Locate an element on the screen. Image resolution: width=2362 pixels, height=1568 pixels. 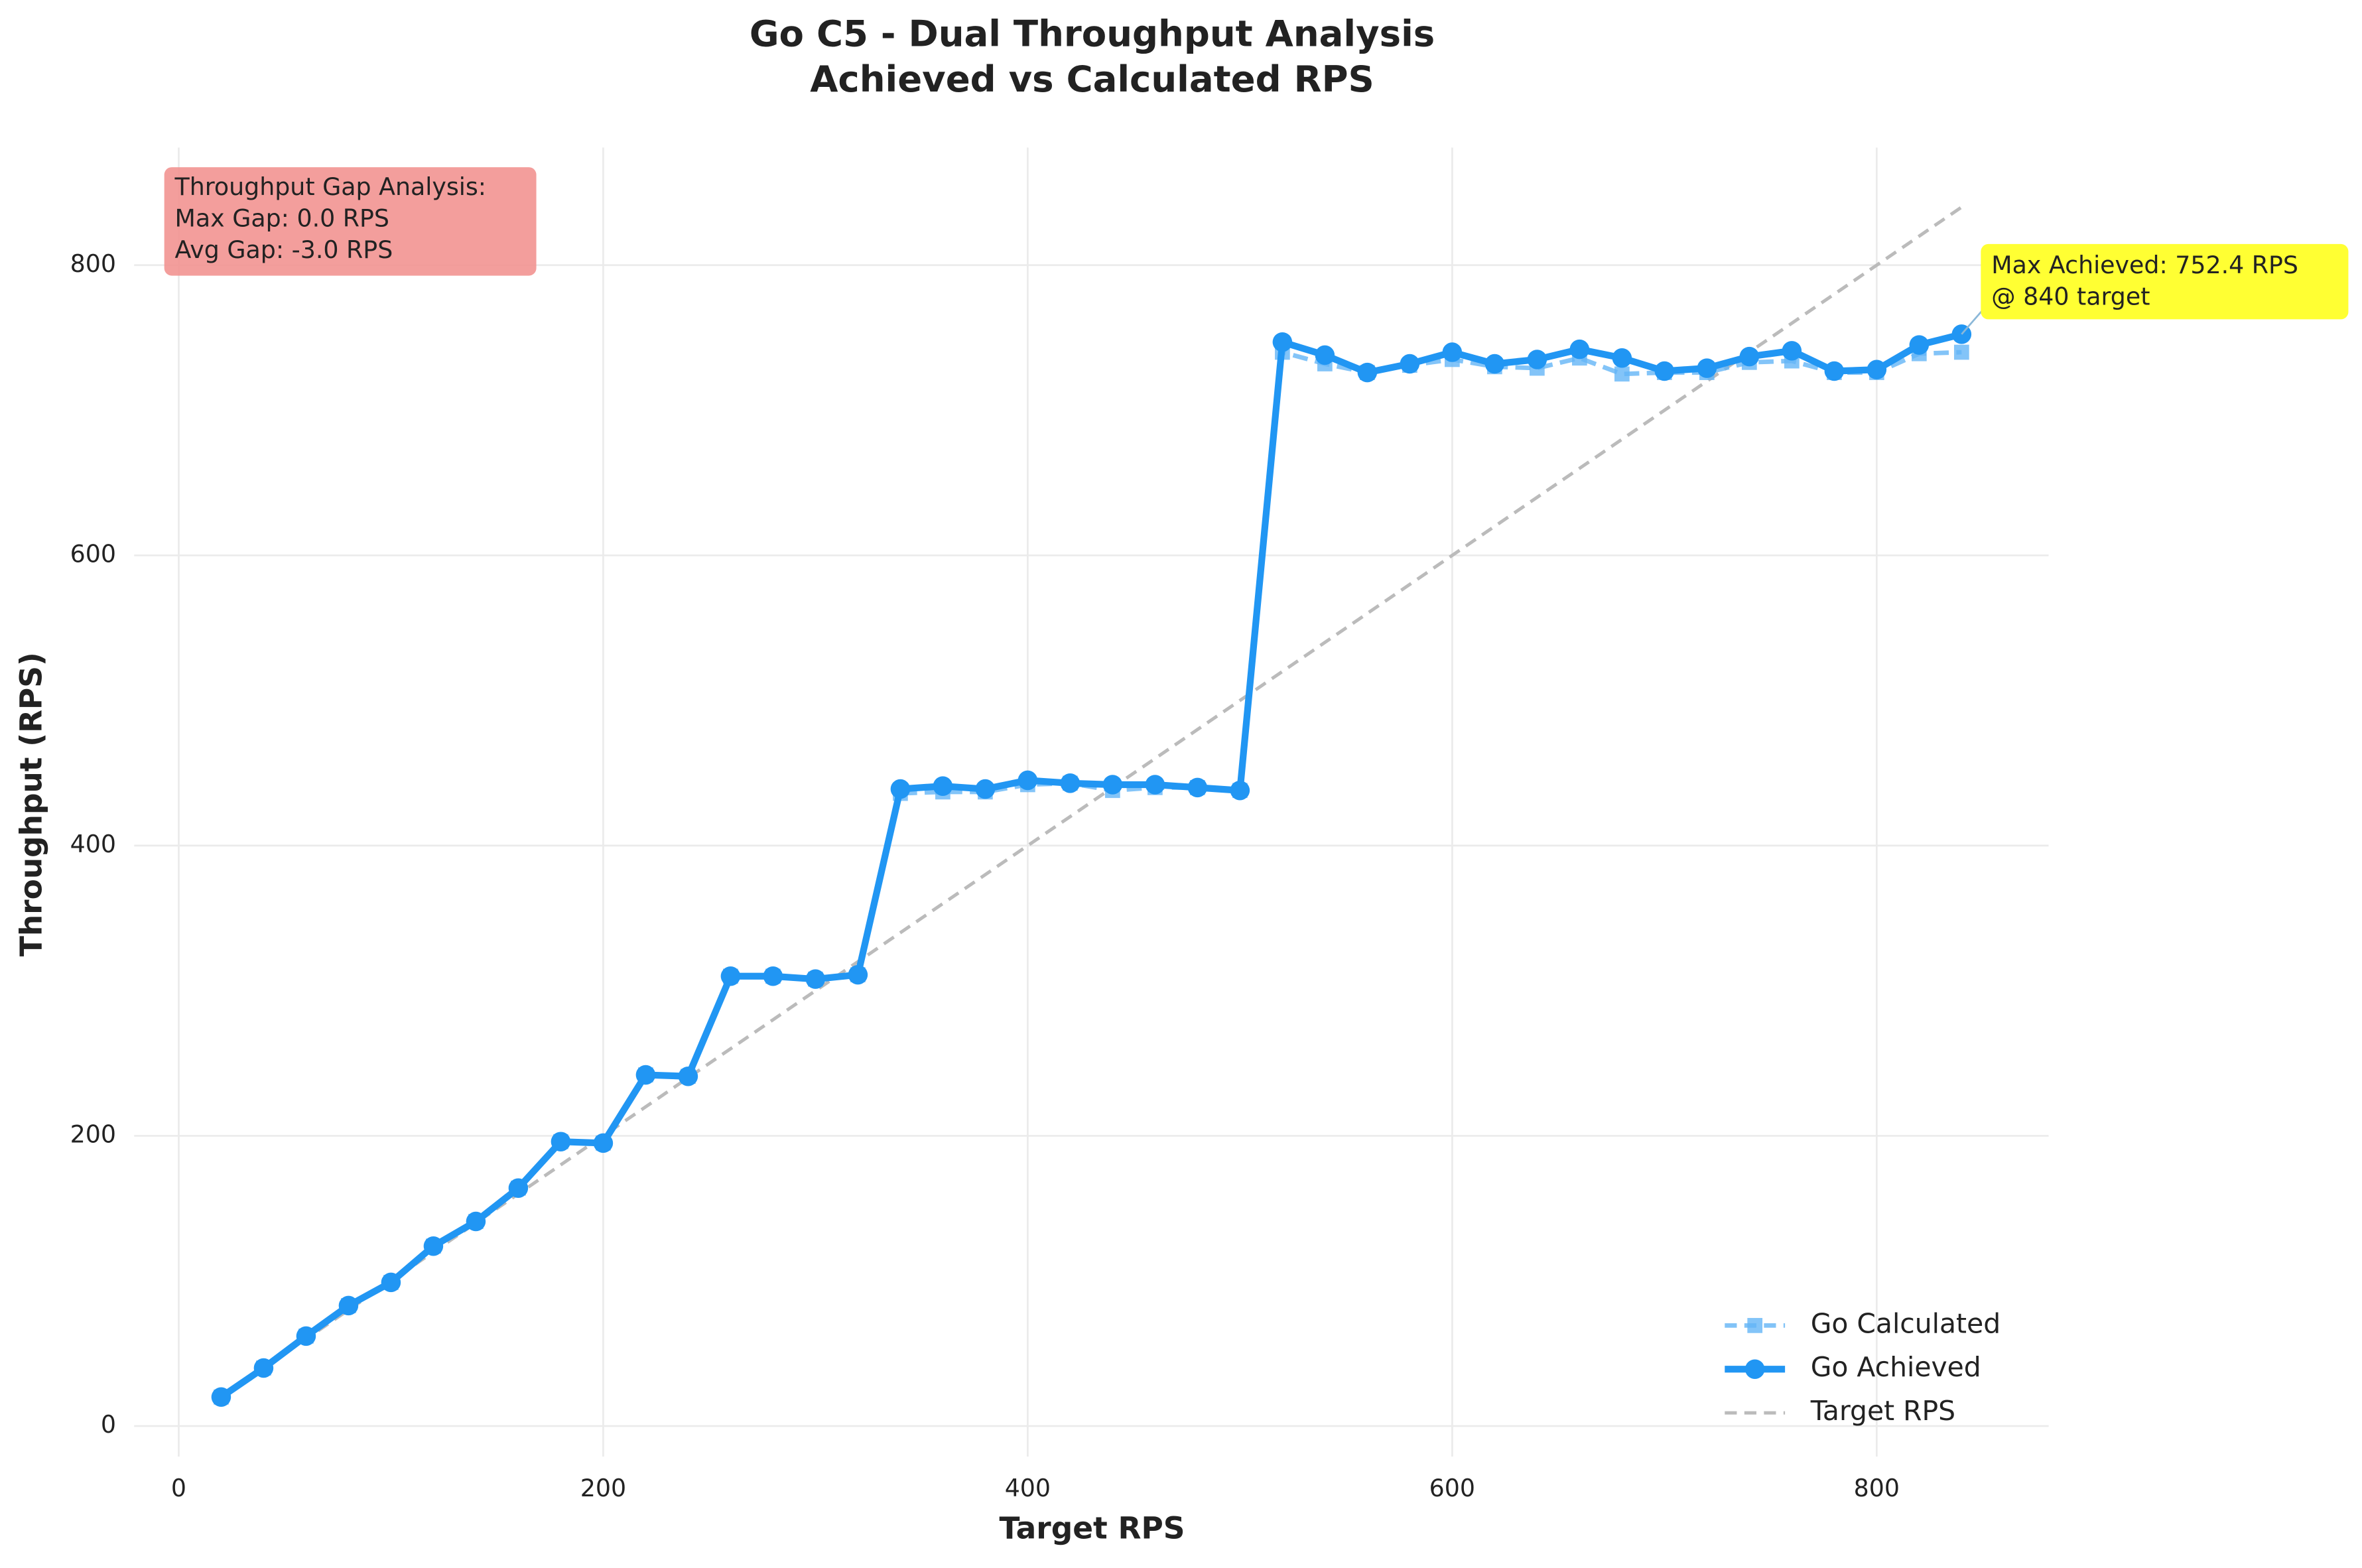
y-tick-label: 800 is located at coordinates (93, 263).